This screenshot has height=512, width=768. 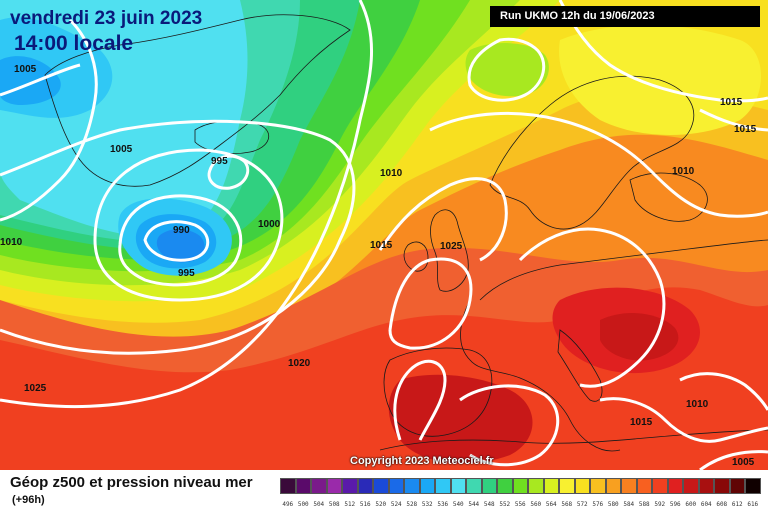 What do you see at coordinates (288, 504) in the screenshot?
I see `color-scale-tick: 496` at bounding box center [288, 504].